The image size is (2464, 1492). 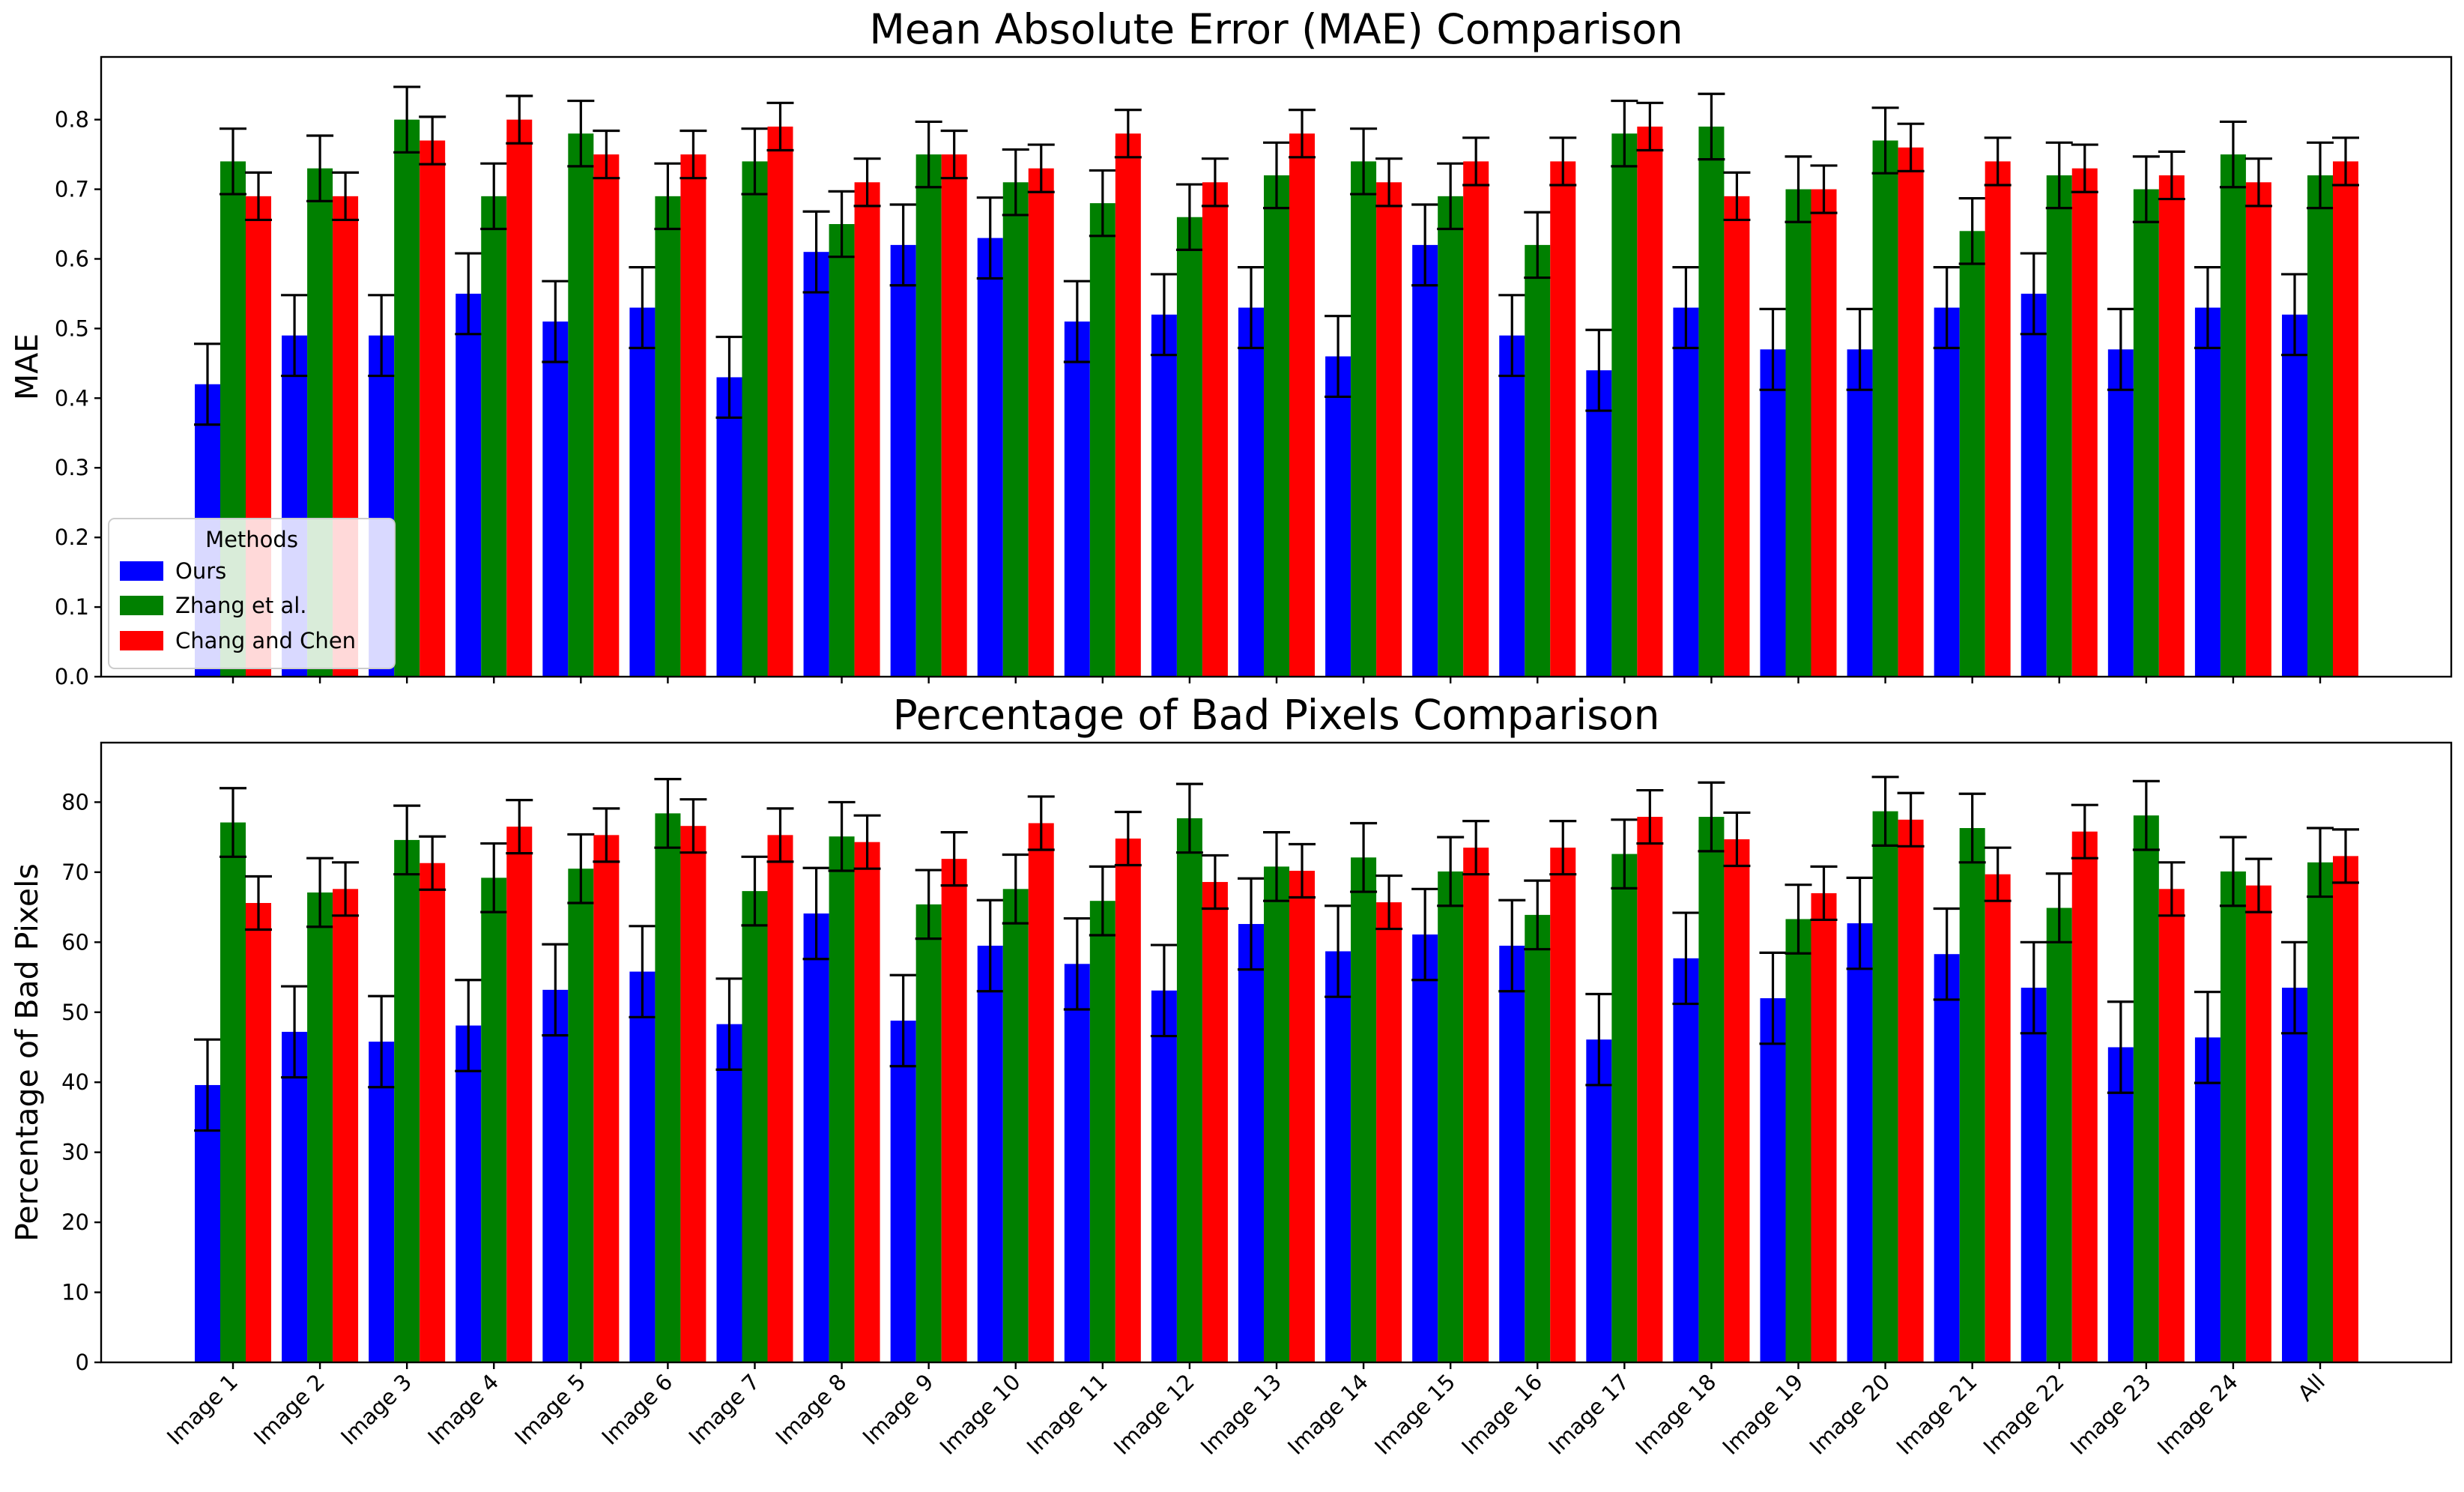 I want to click on bar-zhang-et-al--8, so click(x=842, y=1099).